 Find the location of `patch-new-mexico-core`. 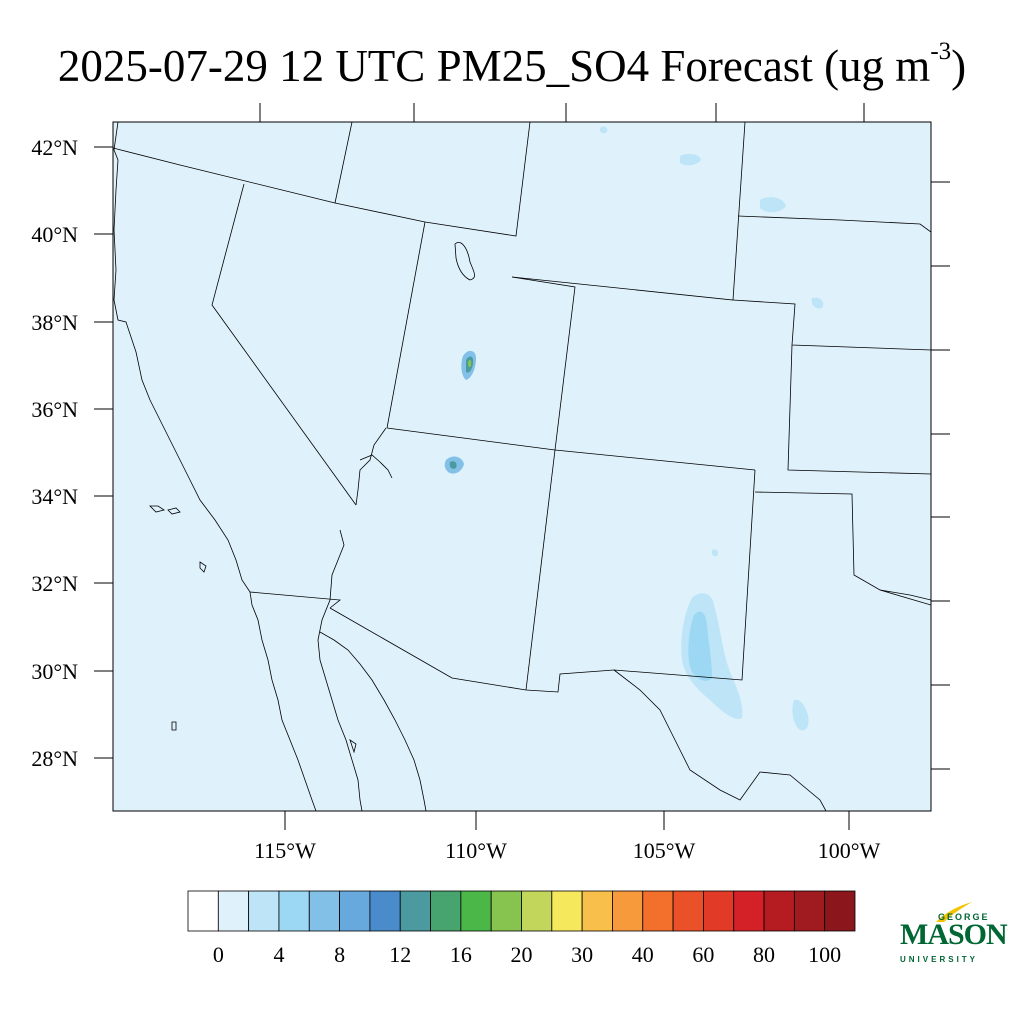

patch-new-mexico-core is located at coordinates (700, 646).